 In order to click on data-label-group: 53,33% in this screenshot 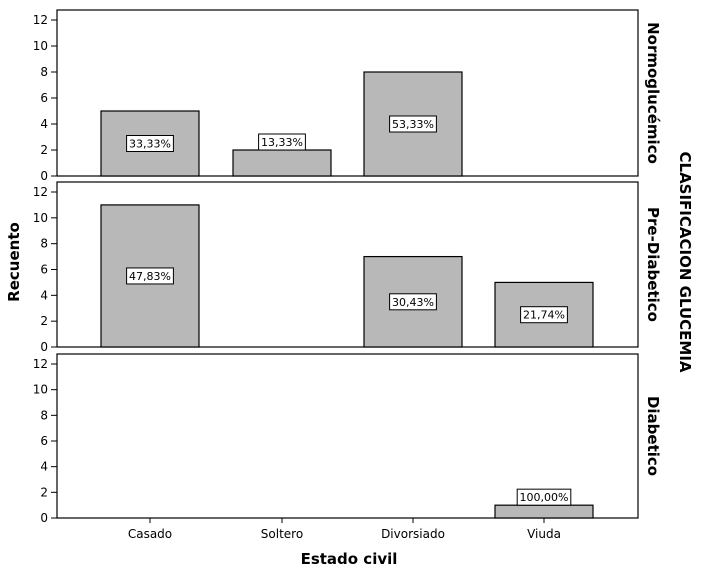, I will do `click(413, 124)`.